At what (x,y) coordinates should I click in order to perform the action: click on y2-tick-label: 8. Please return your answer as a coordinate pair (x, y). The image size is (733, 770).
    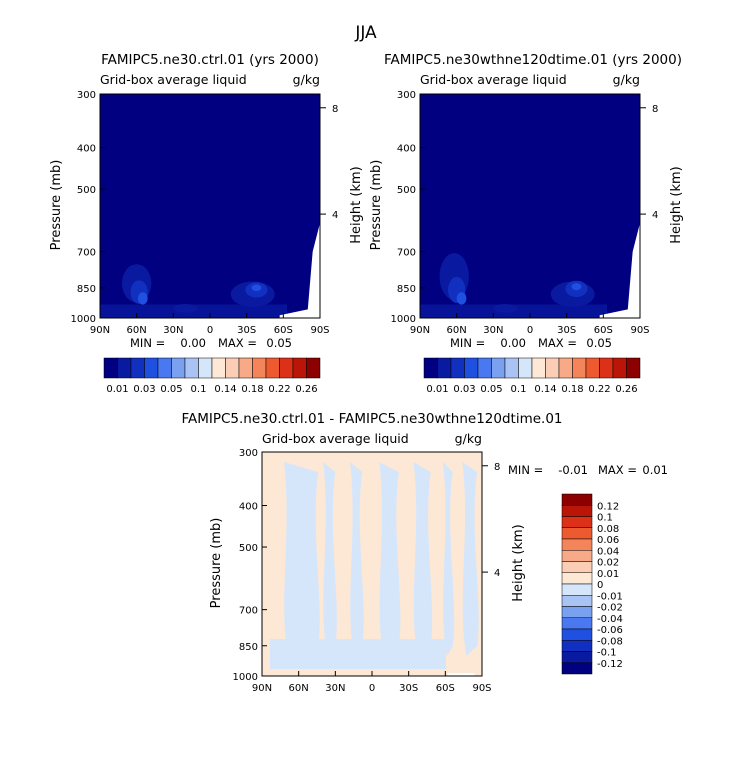
    Looking at the image, I should click on (655, 109).